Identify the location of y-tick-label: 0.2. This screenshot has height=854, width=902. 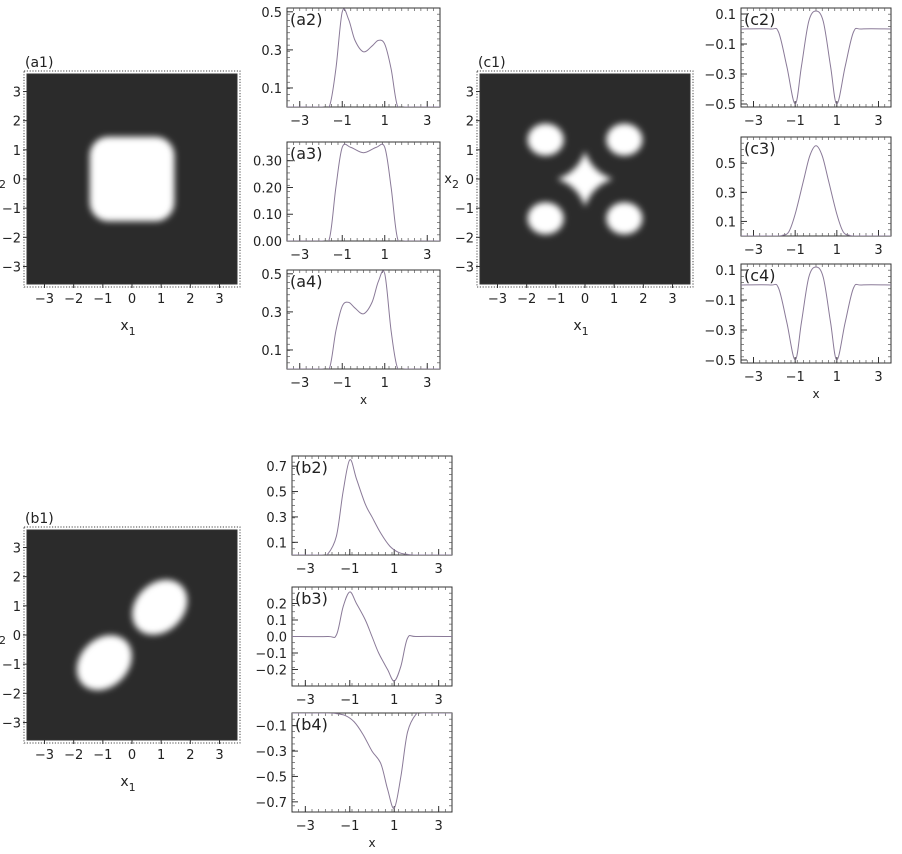
(276, 605).